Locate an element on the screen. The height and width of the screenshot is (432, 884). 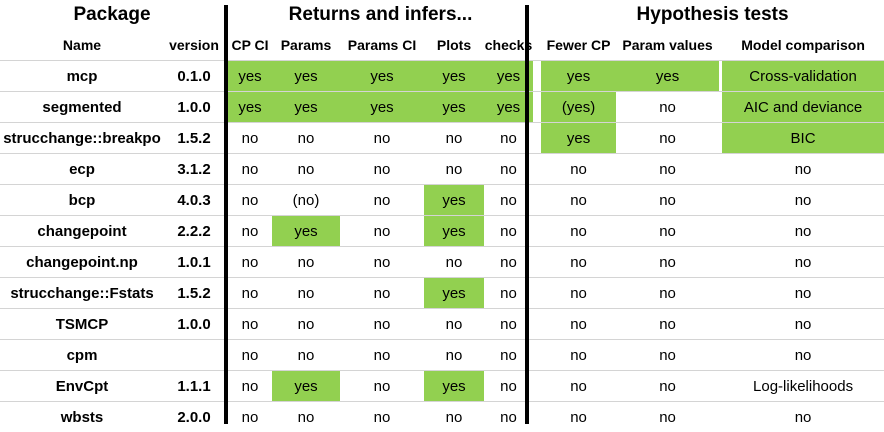
cell-model-comparison: BIC is located at coordinates (803, 138).